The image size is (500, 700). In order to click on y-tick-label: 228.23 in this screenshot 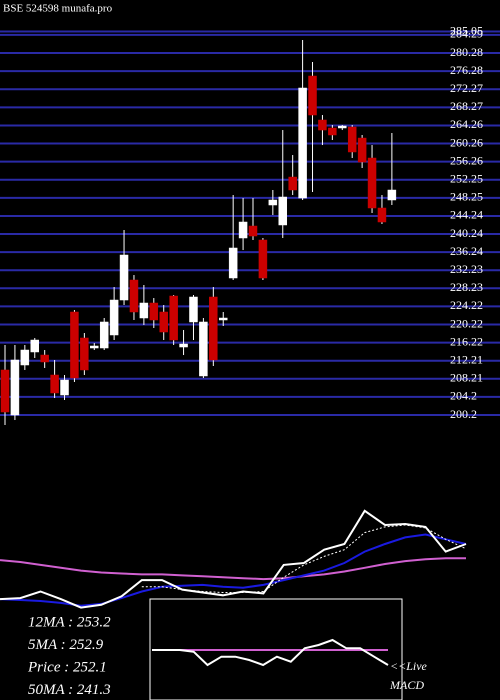, I will do `click(466, 287)`.